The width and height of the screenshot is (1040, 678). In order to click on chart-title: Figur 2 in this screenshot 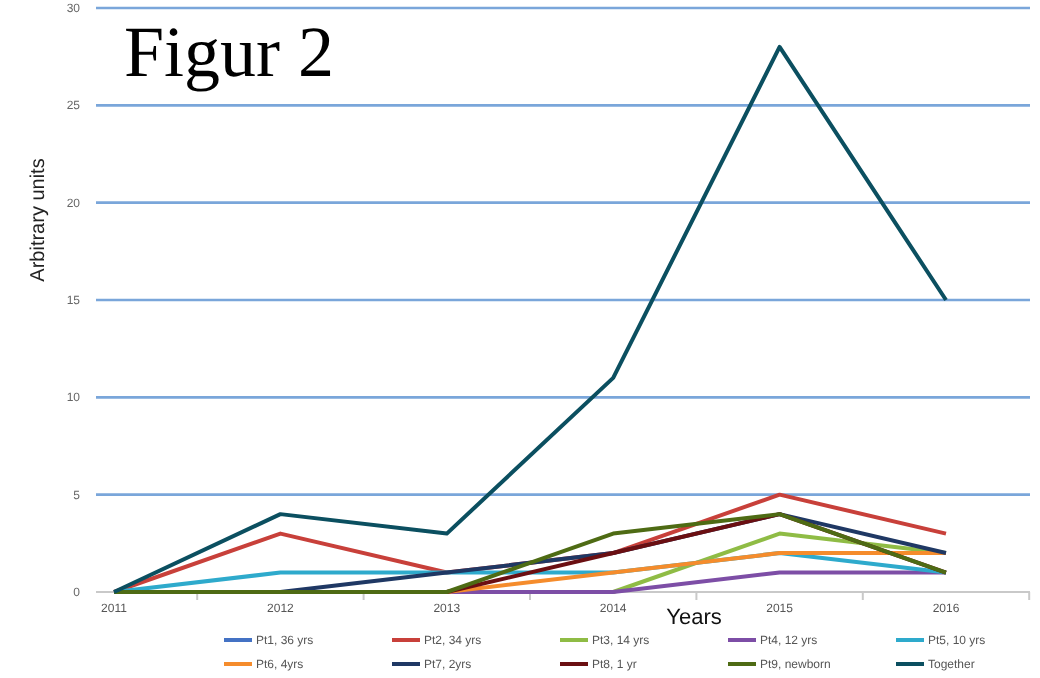, I will do `click(229, 52)`.